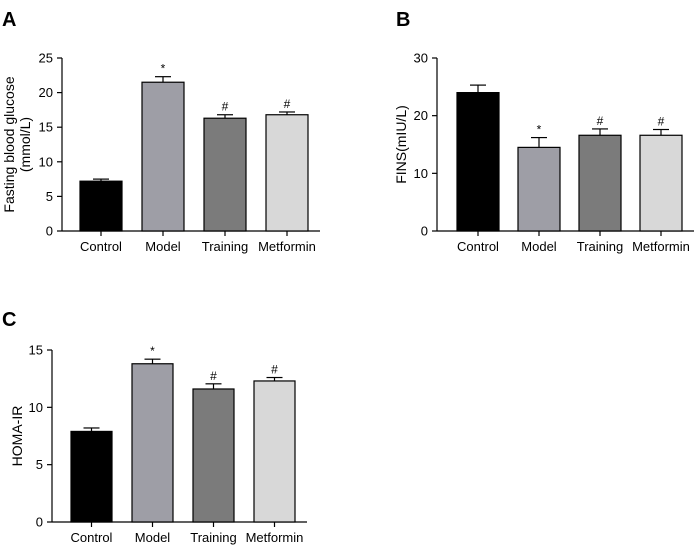  Describe the element at coordinates (401, 144) in the screenshot. I see `y-axis-title: FINS(mIU/L)` at that location.